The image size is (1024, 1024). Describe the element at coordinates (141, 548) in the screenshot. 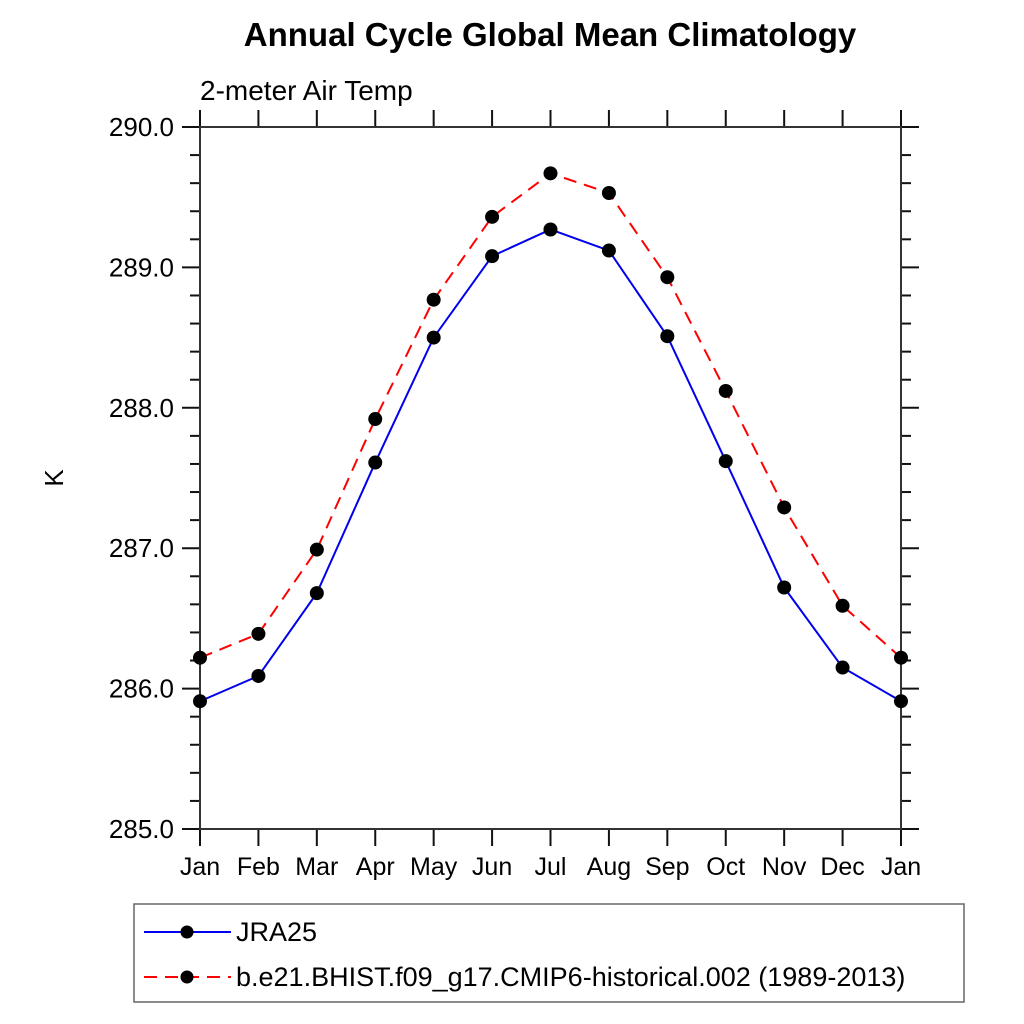

I see `y-tick-label: 287.0` at that location.